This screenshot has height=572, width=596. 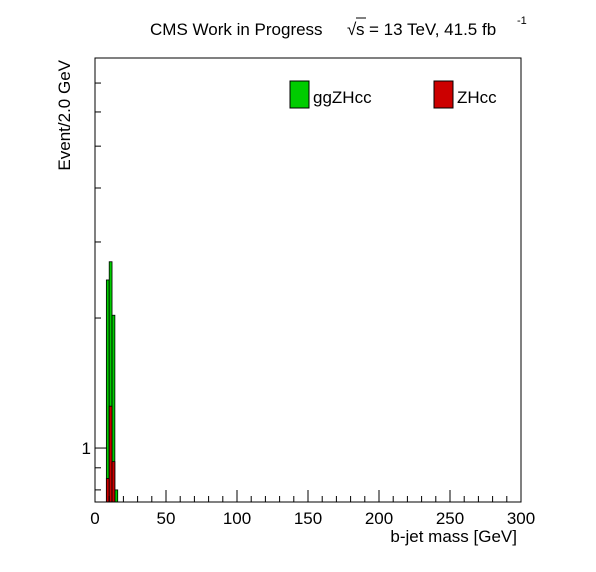 I want to click on sqrt-symbol: √, so click(x=352, y=29).